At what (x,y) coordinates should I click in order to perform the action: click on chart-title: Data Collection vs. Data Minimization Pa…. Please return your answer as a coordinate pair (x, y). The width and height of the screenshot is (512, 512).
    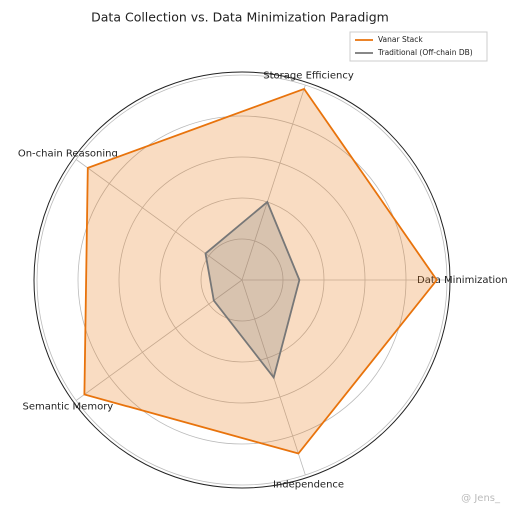
    Looking at the image, I should click on (240, 17).